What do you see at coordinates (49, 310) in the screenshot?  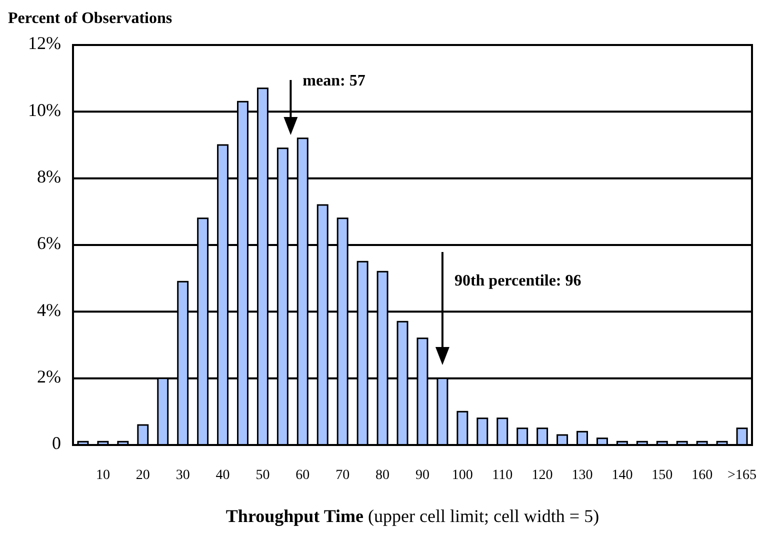 I see `y-tick-label: 4%` at bounding box center [49, 310].